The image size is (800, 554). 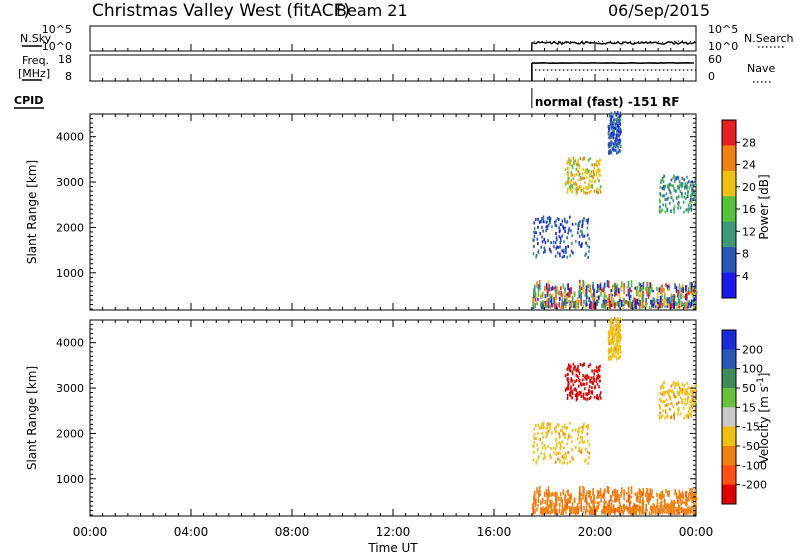 I want to click on y-tick-label: 1000, so click(x=70, y=479).